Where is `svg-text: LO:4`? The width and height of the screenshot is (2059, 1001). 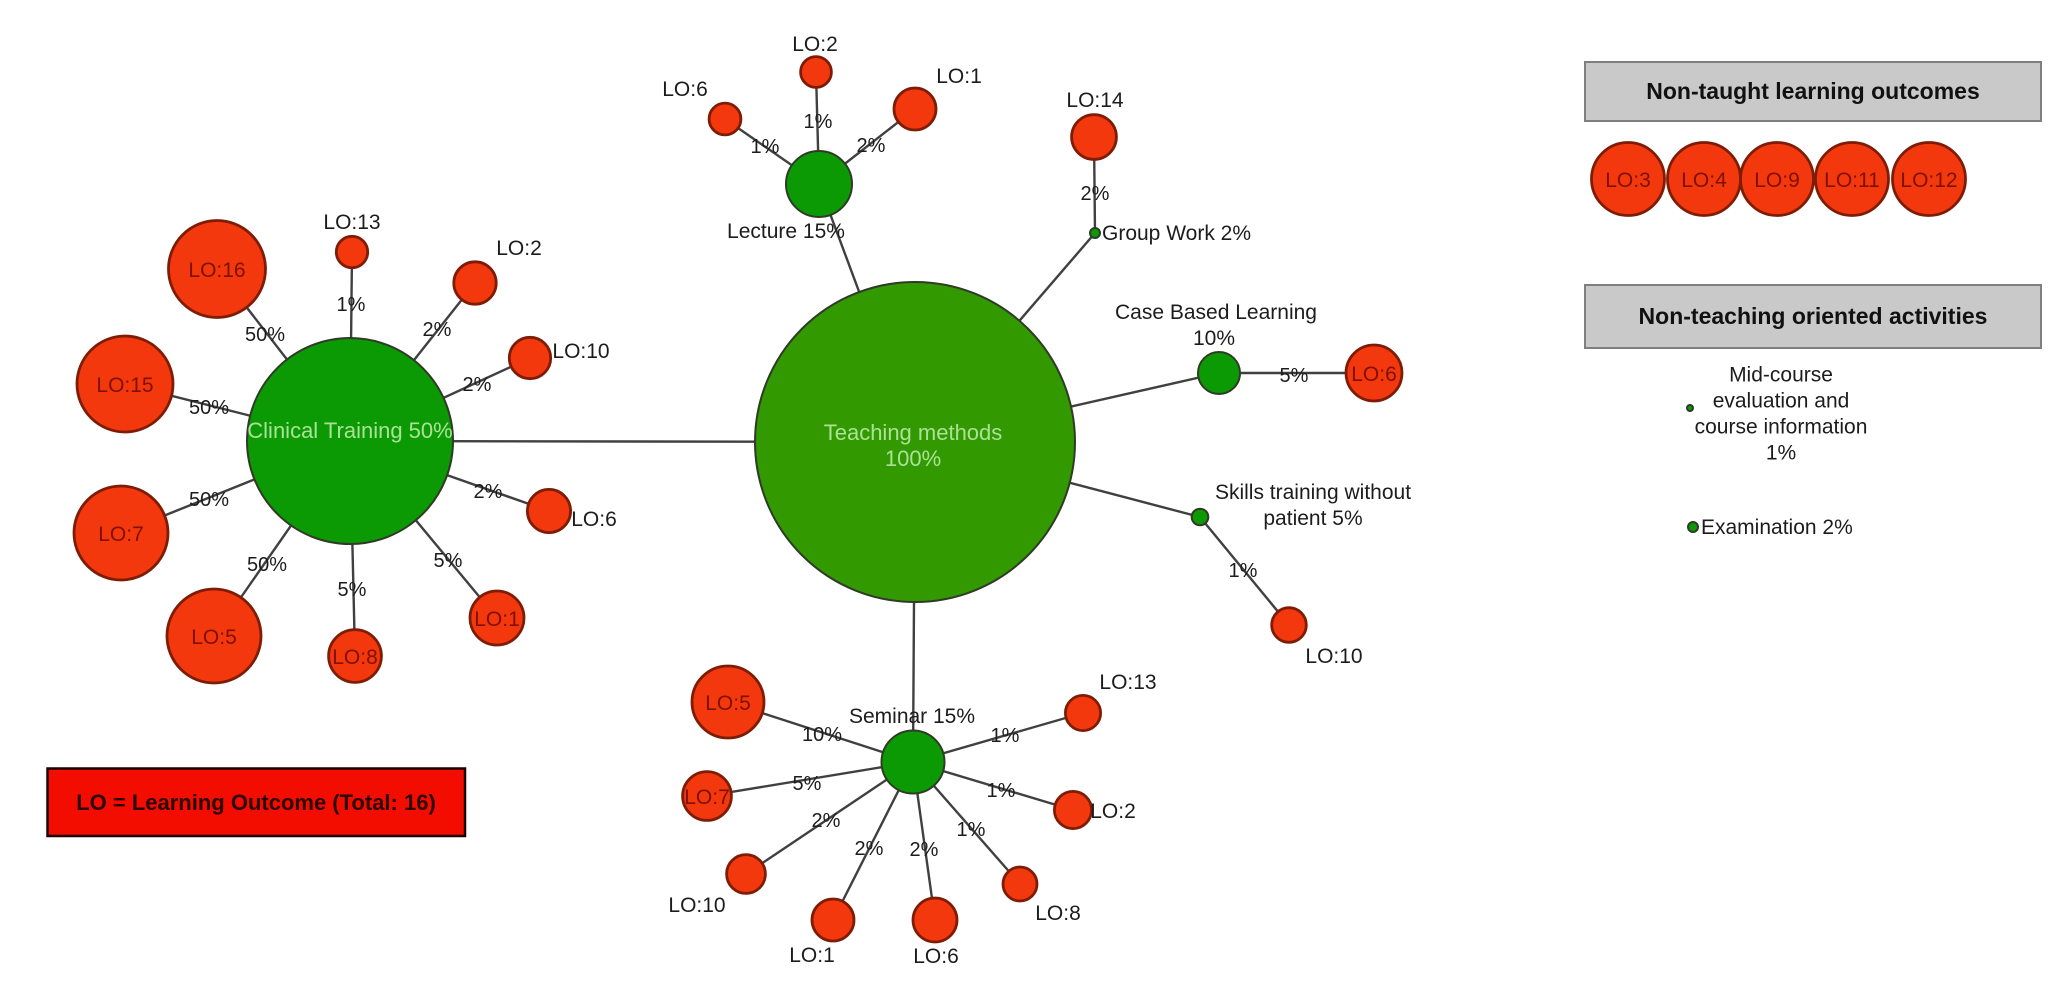
svg-text: LO:4 is located at coordinates (1704, 180).